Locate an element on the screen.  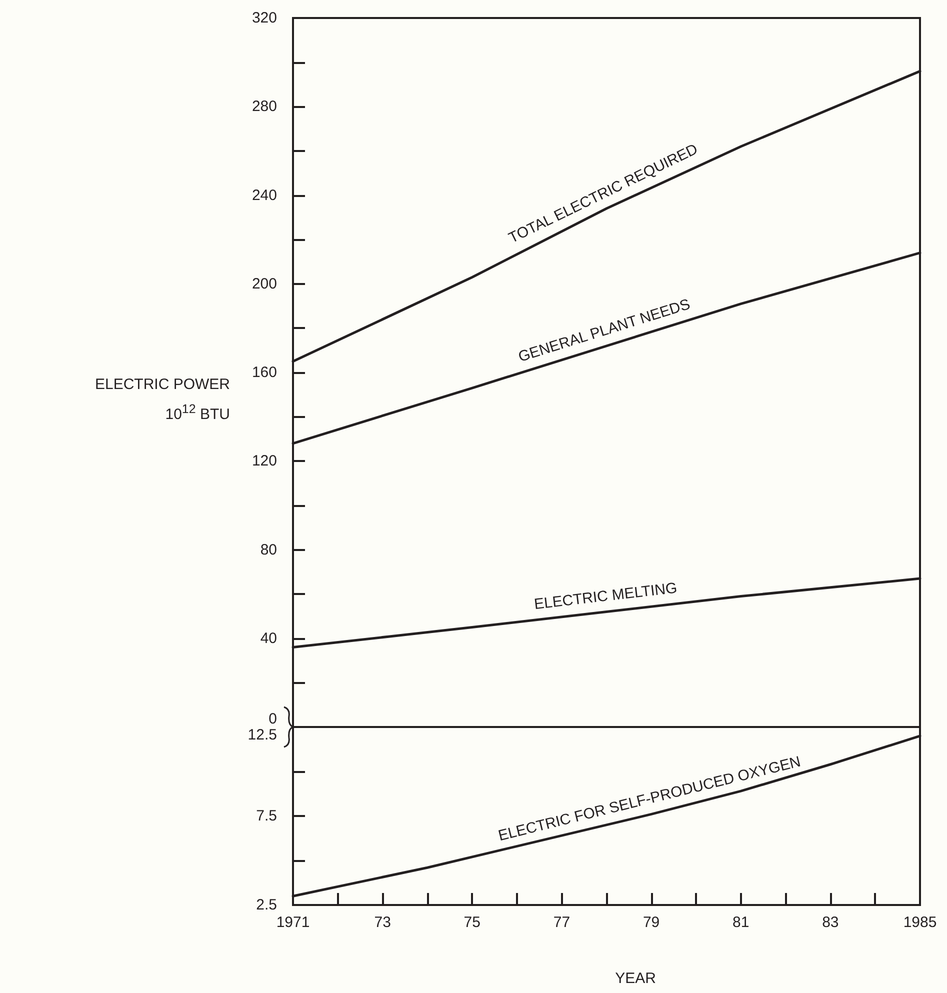
x-tick-label: 1985 is located at coordinates (920, 922).